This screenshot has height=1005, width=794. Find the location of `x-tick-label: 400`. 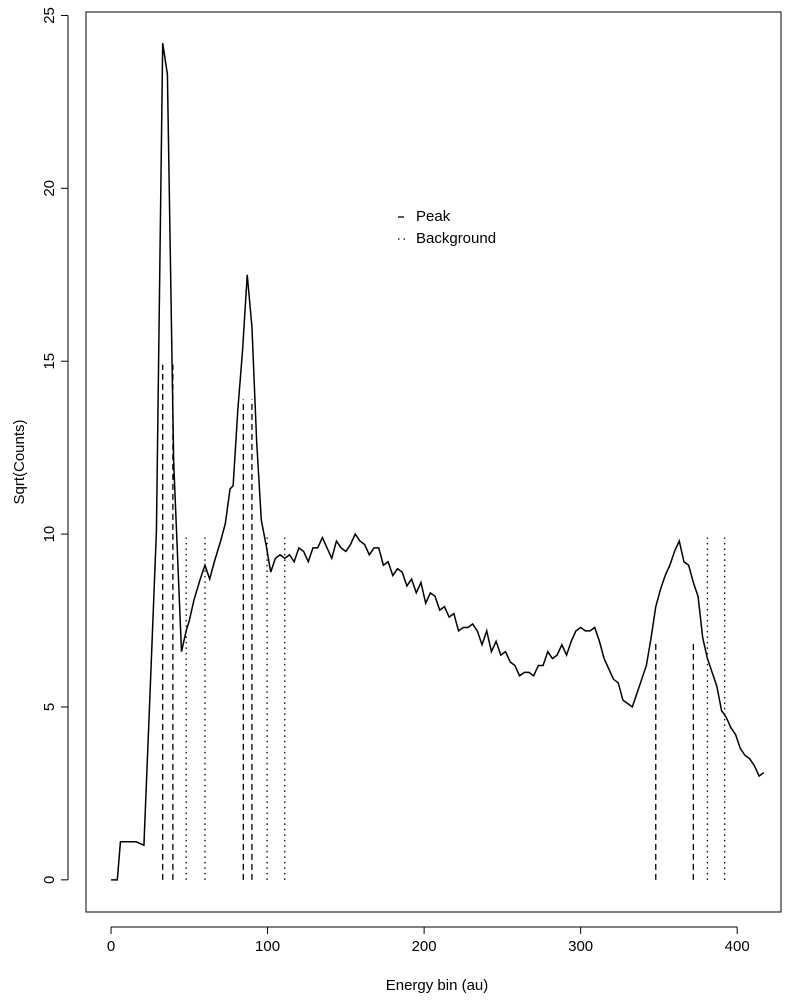

x-tick-label: 400 is located at coordinates (737, 946).